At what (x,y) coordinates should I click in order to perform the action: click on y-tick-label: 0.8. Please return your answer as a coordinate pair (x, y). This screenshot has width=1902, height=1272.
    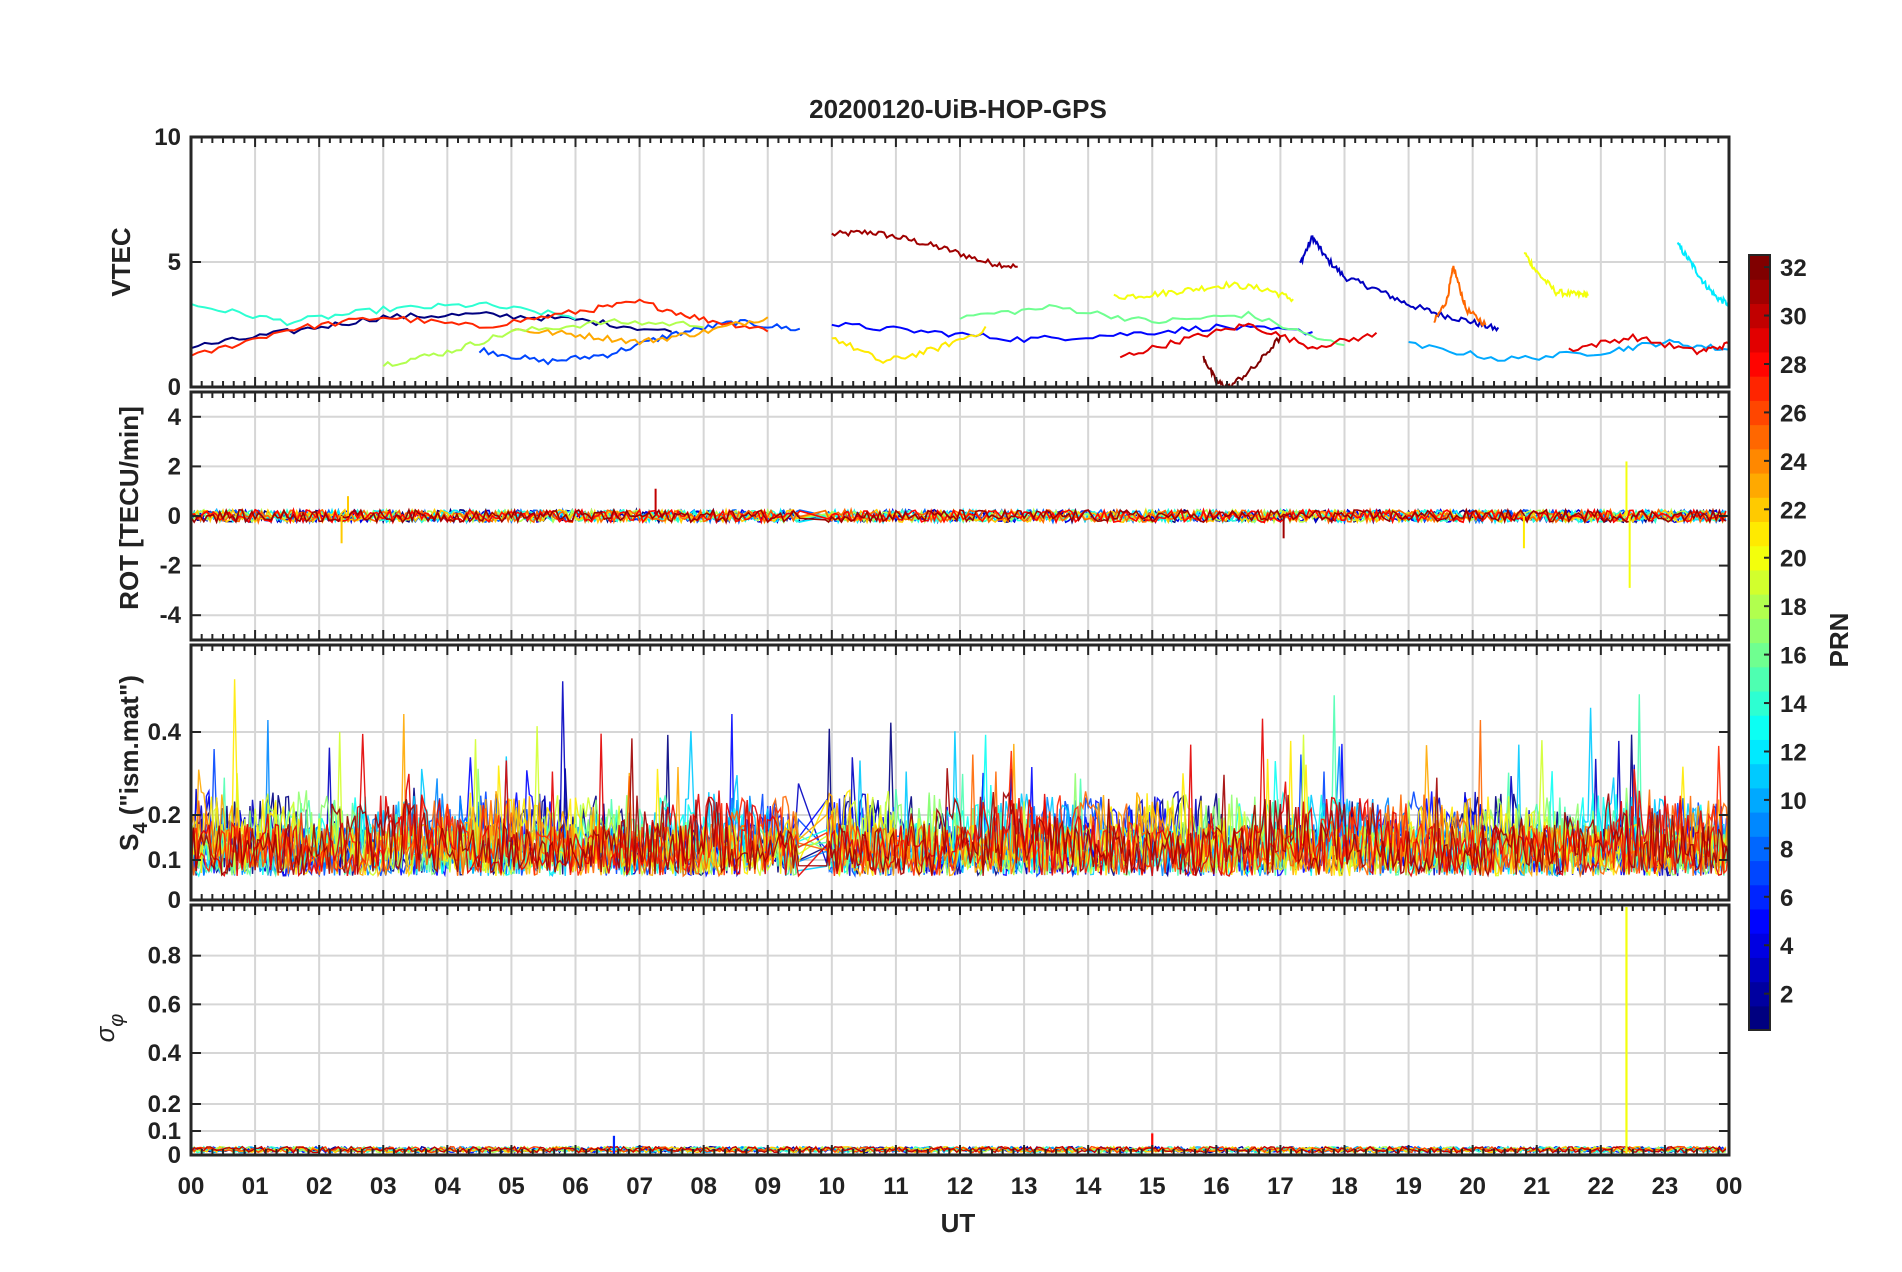
    Looking at the image, I should click on (164, 956).